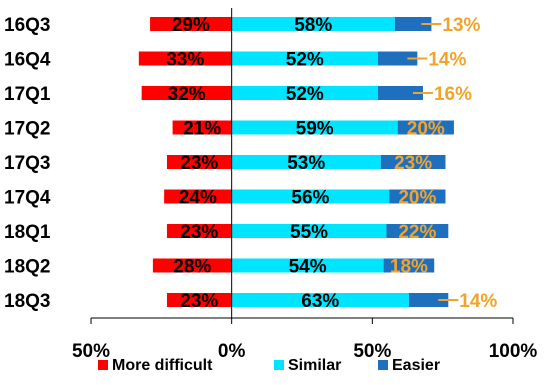 The image size is (545, 385). Describe the element at coordinates (416, 365) in the screenshot. I see `legend-label: Easier` at that location.